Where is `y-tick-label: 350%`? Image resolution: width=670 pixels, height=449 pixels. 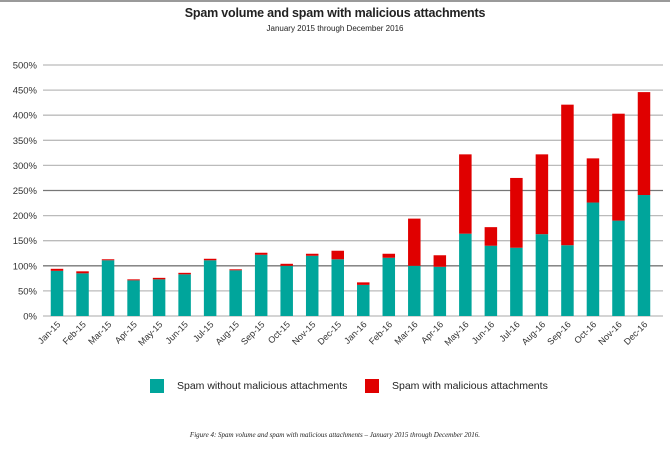
y-tick-label: 350% is located at coordinates (25, 141).